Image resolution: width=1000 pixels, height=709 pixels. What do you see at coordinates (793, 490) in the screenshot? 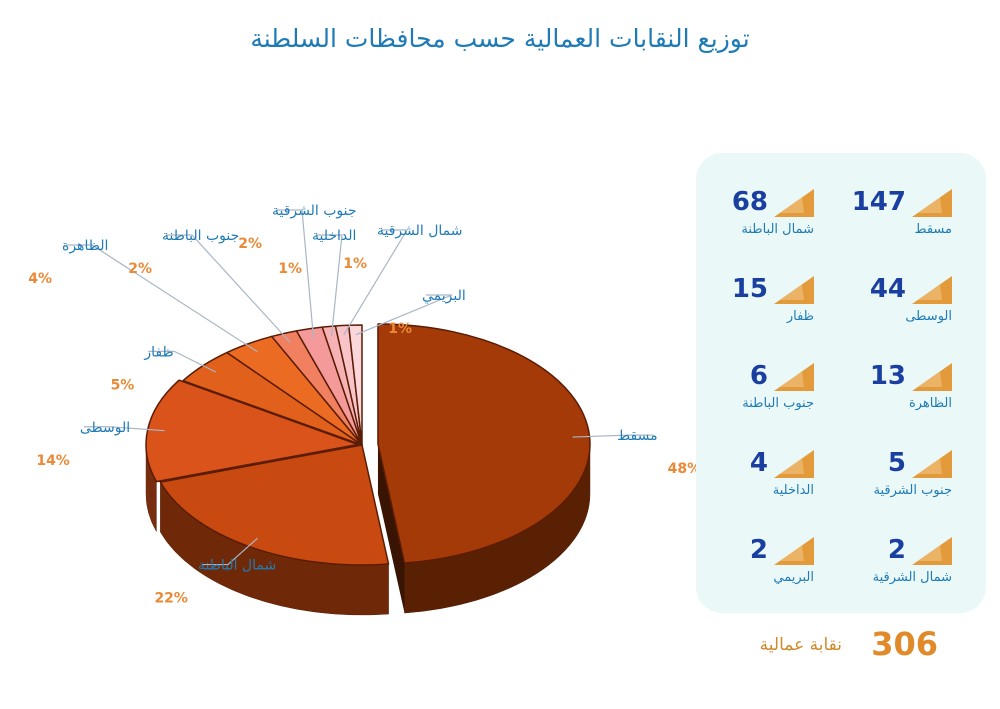
I see `count-label: الداخلية` at bounding box center [793, 490].